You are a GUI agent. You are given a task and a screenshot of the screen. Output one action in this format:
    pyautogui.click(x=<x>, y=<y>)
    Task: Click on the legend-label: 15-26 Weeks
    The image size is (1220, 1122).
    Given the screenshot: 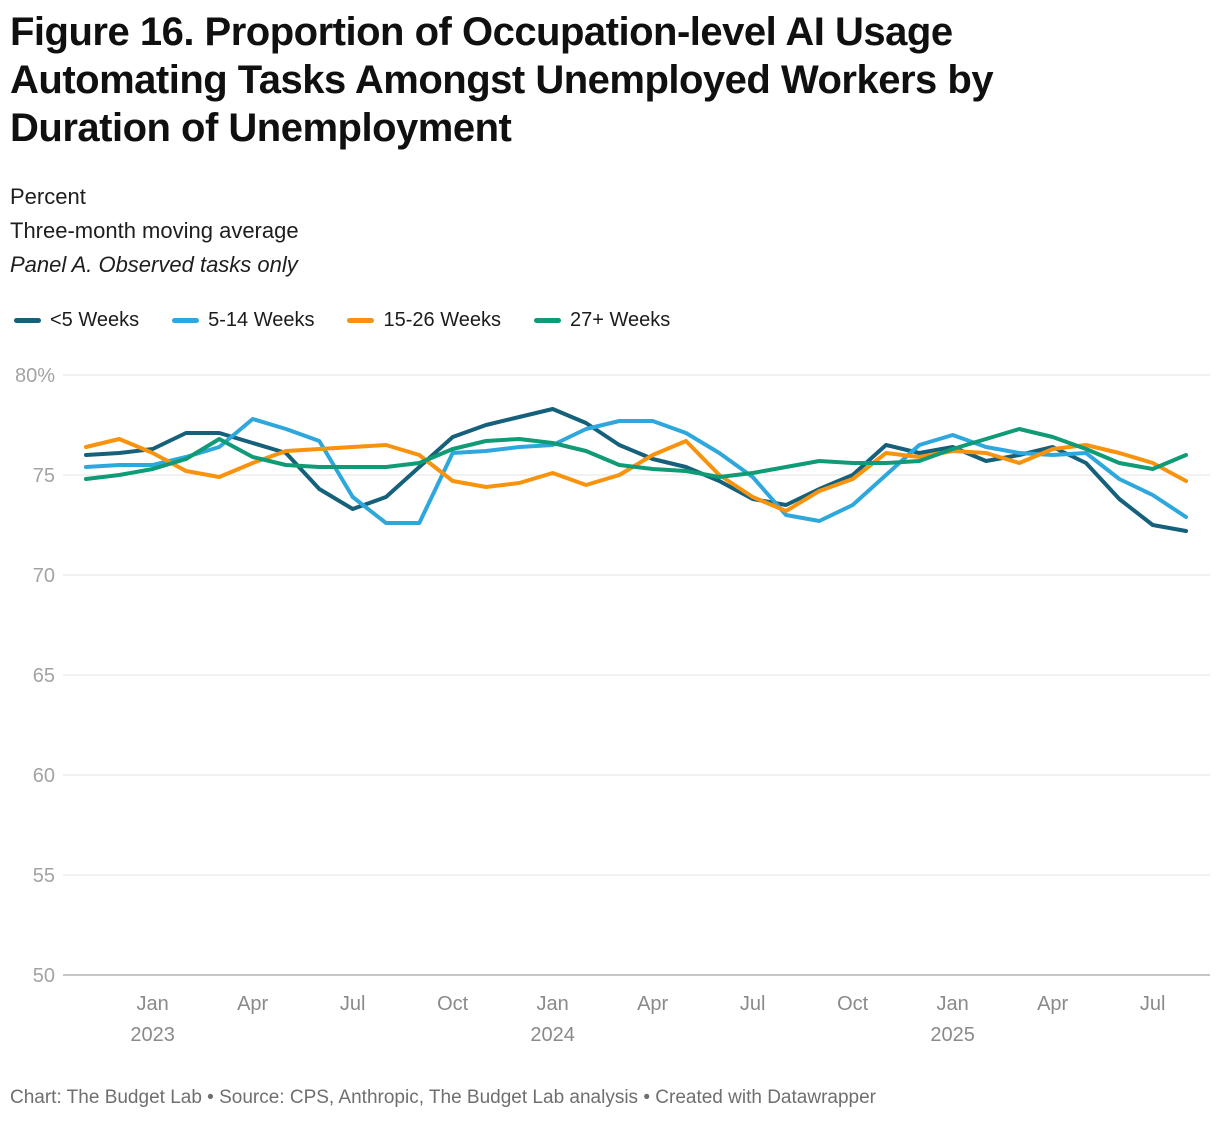 What is the action you would take?
    pyautogui.click(x=442, y=320)
    